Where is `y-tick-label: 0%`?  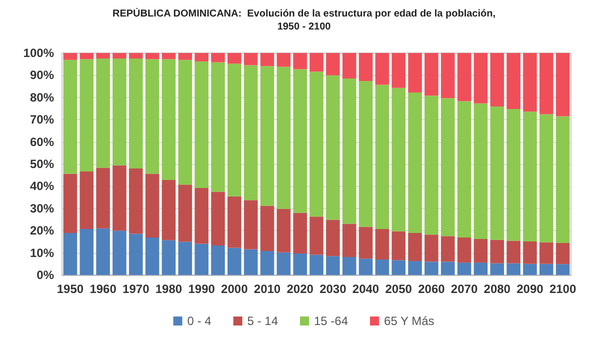 y-tick-label: 0% is located at coordinates (45, 275).